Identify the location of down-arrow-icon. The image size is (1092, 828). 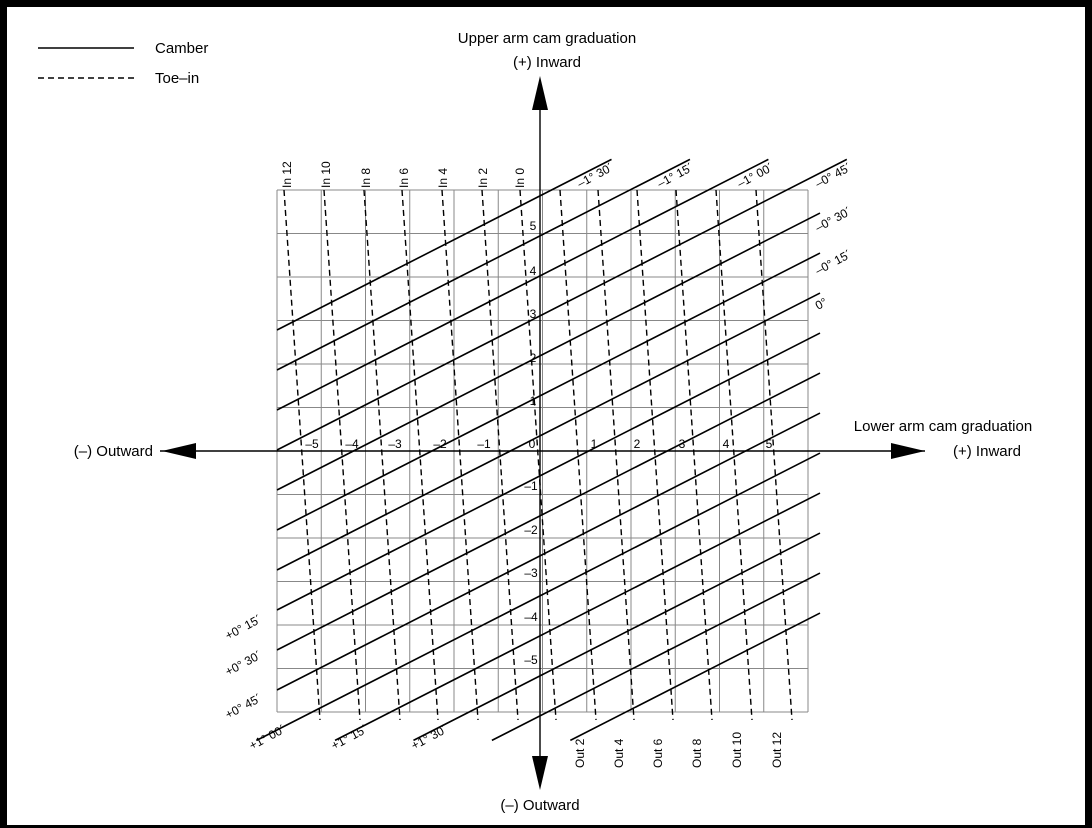
(540, 773).